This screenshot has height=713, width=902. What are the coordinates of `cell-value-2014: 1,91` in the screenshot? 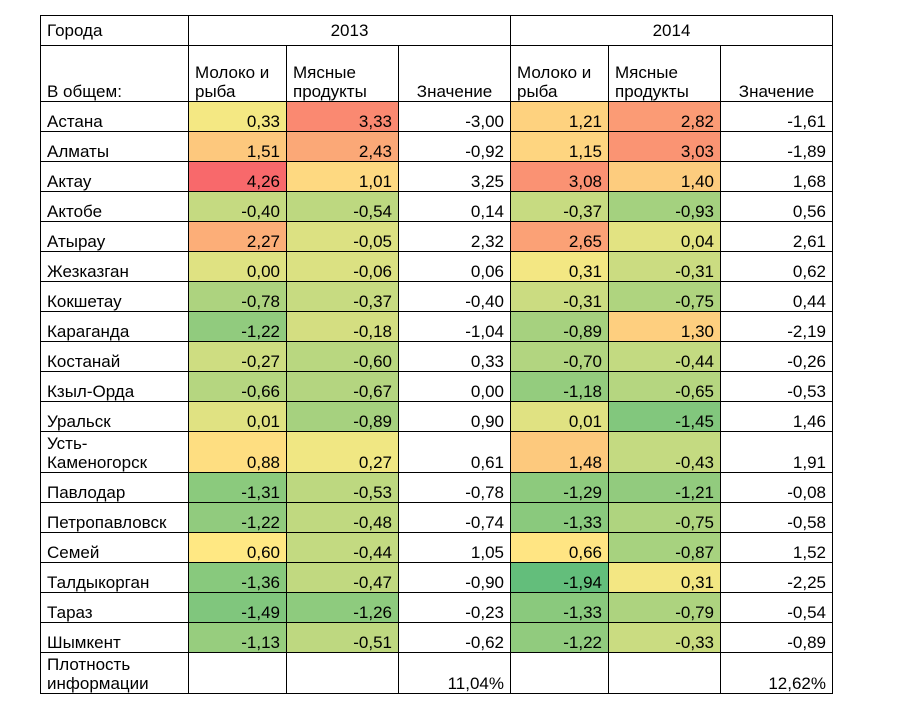 It's located at (776, 452).